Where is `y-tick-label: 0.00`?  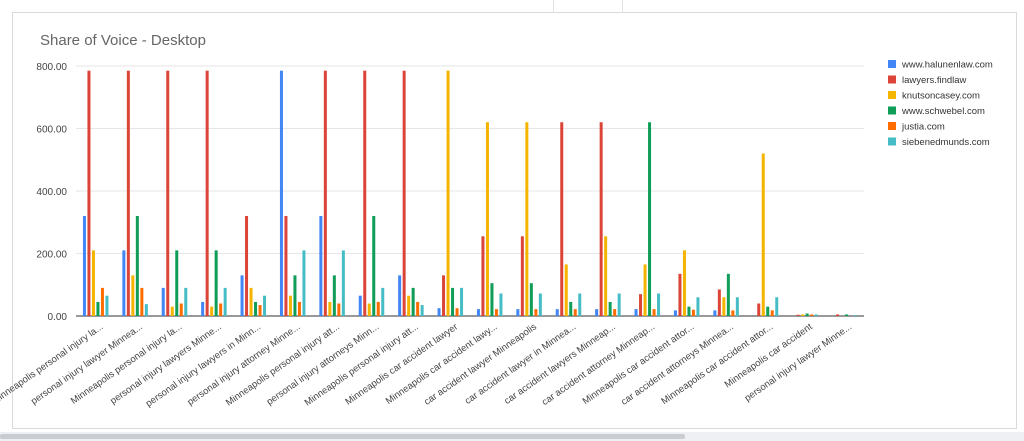 y-tick-label: 0.00 is located at coordinates (58, 317).